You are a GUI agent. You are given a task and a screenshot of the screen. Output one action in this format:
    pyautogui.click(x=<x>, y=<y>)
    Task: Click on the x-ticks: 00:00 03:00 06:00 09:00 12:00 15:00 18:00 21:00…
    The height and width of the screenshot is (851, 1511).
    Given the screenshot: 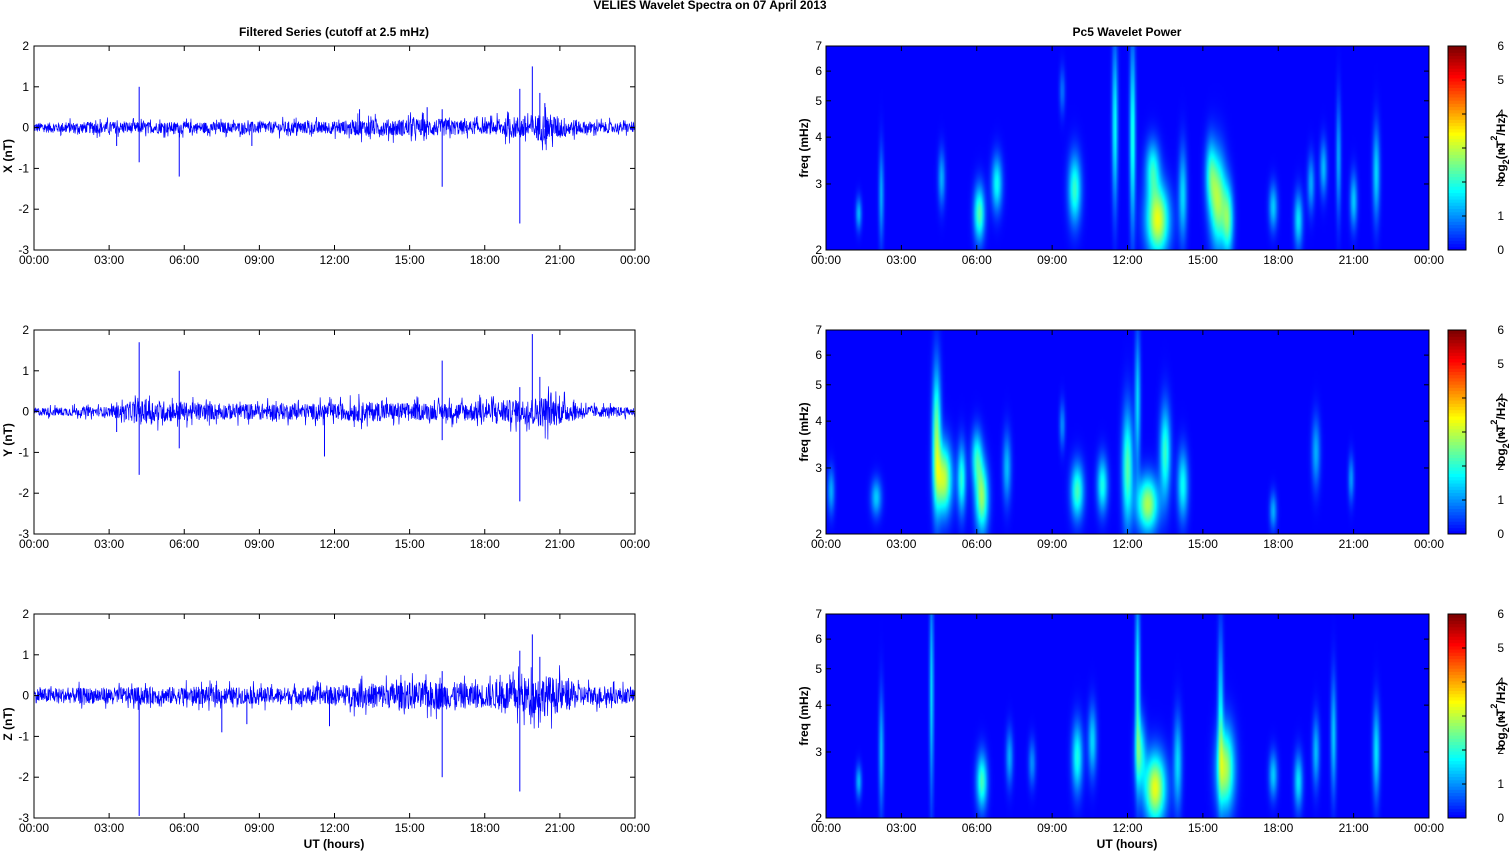 What is the action you would take?
    pyautogui.click(x=334, y=156)
    